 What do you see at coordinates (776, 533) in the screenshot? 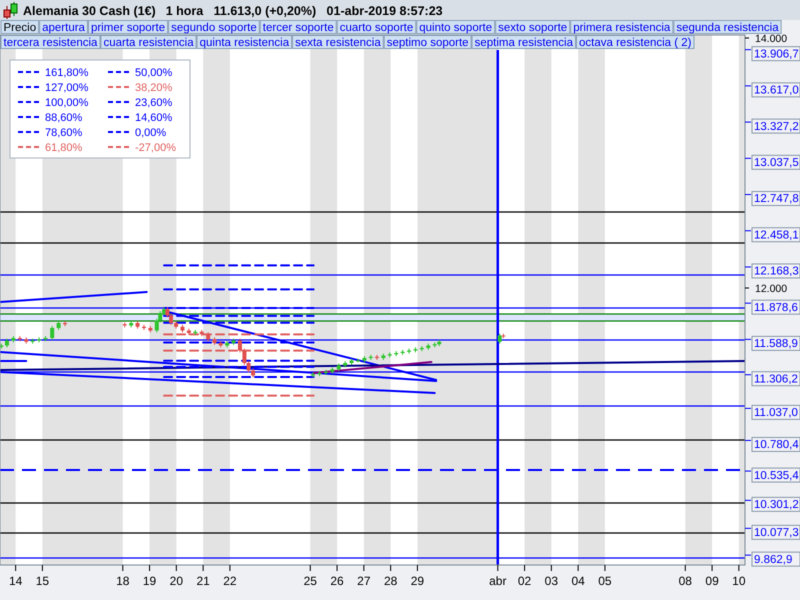
I see `y2-tick-label: 10.077,3` at bounding box center [776, 533].